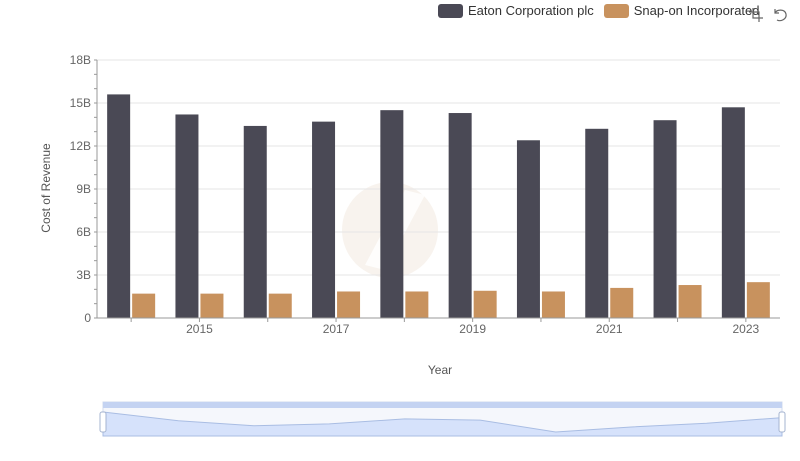  Describe the element at coordinates (187, 216) in the screenshot. I see `bar-eaton-2015` at that location.